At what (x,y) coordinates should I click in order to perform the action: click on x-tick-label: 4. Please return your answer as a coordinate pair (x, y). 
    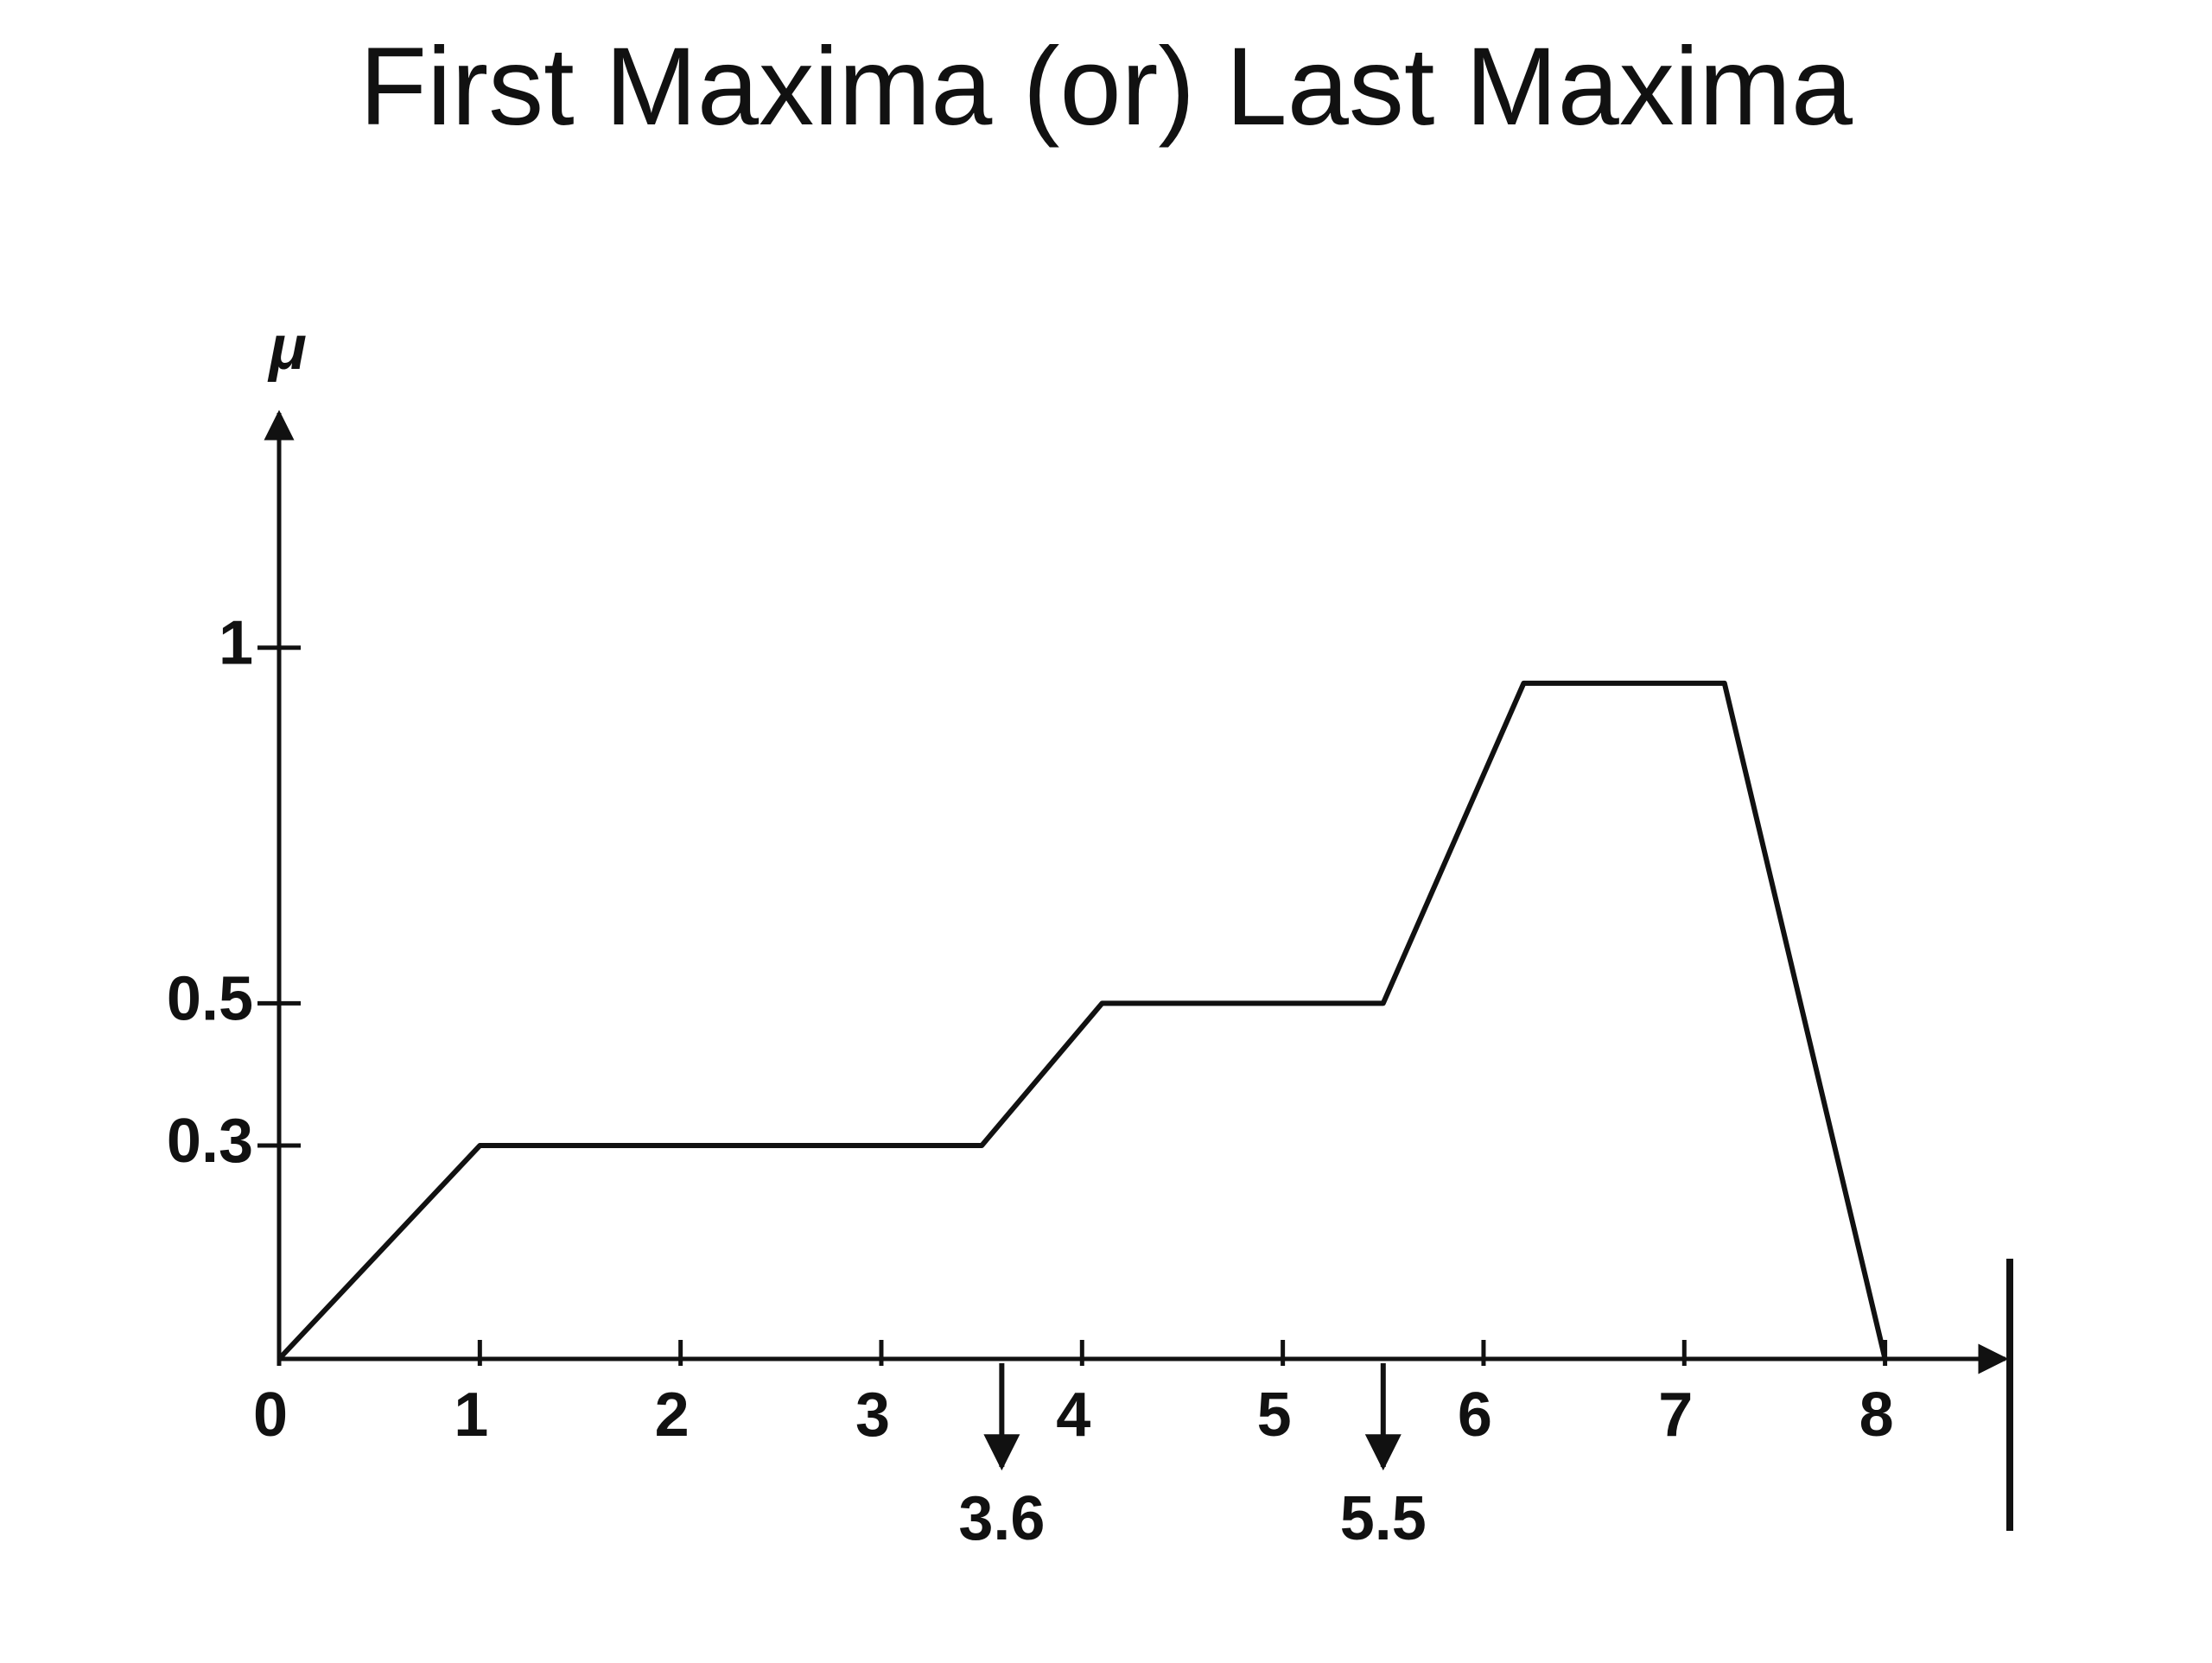
    Looking at the image, I should click on (1073, 1416).